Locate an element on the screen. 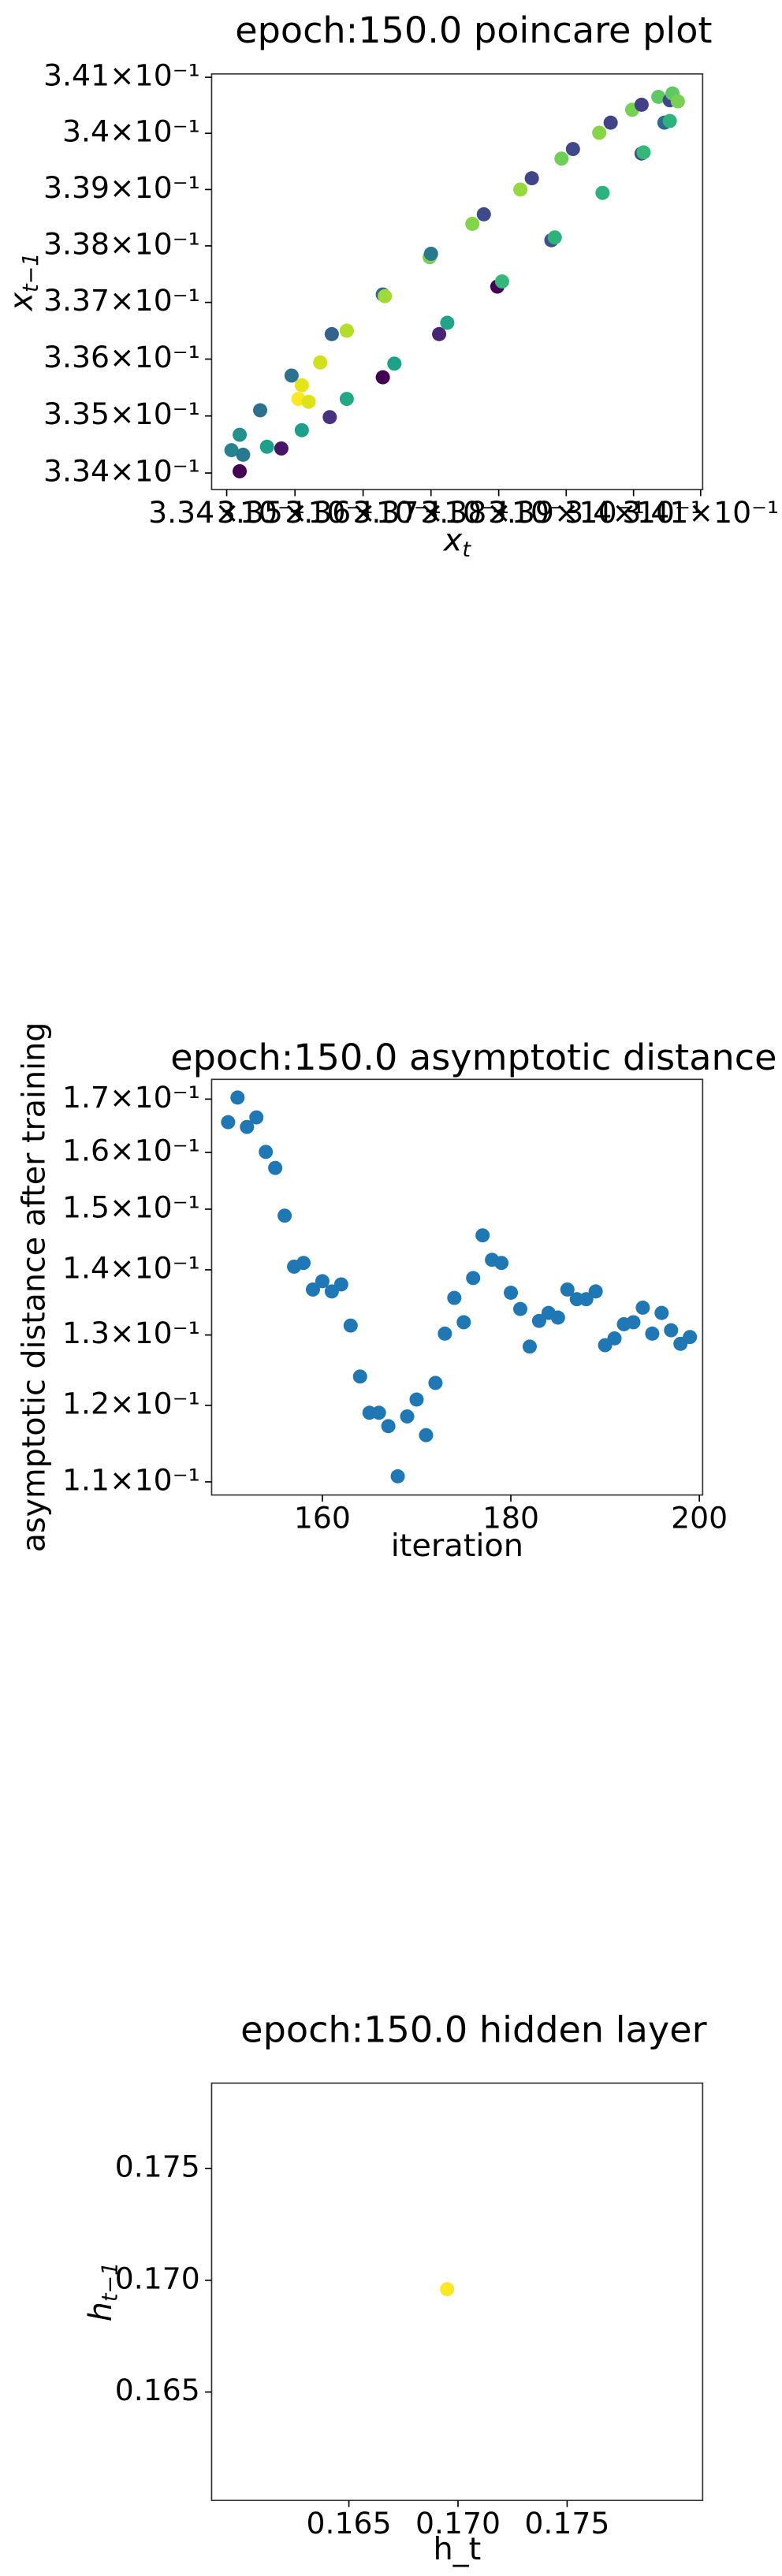  x-tick-label: 3.4×10⁻¹ is located at coordinates (633, 512).